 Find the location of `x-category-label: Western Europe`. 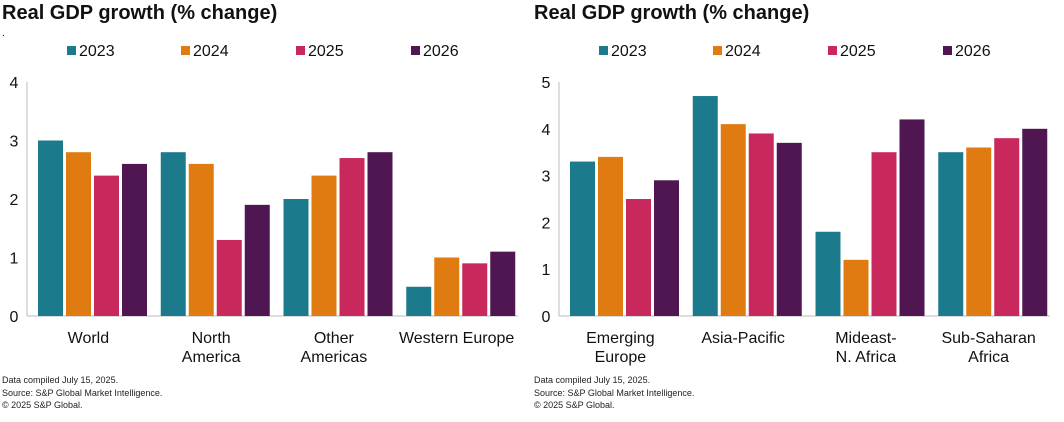

x-category-label: Western Europe is located at coordinates (456, 338).